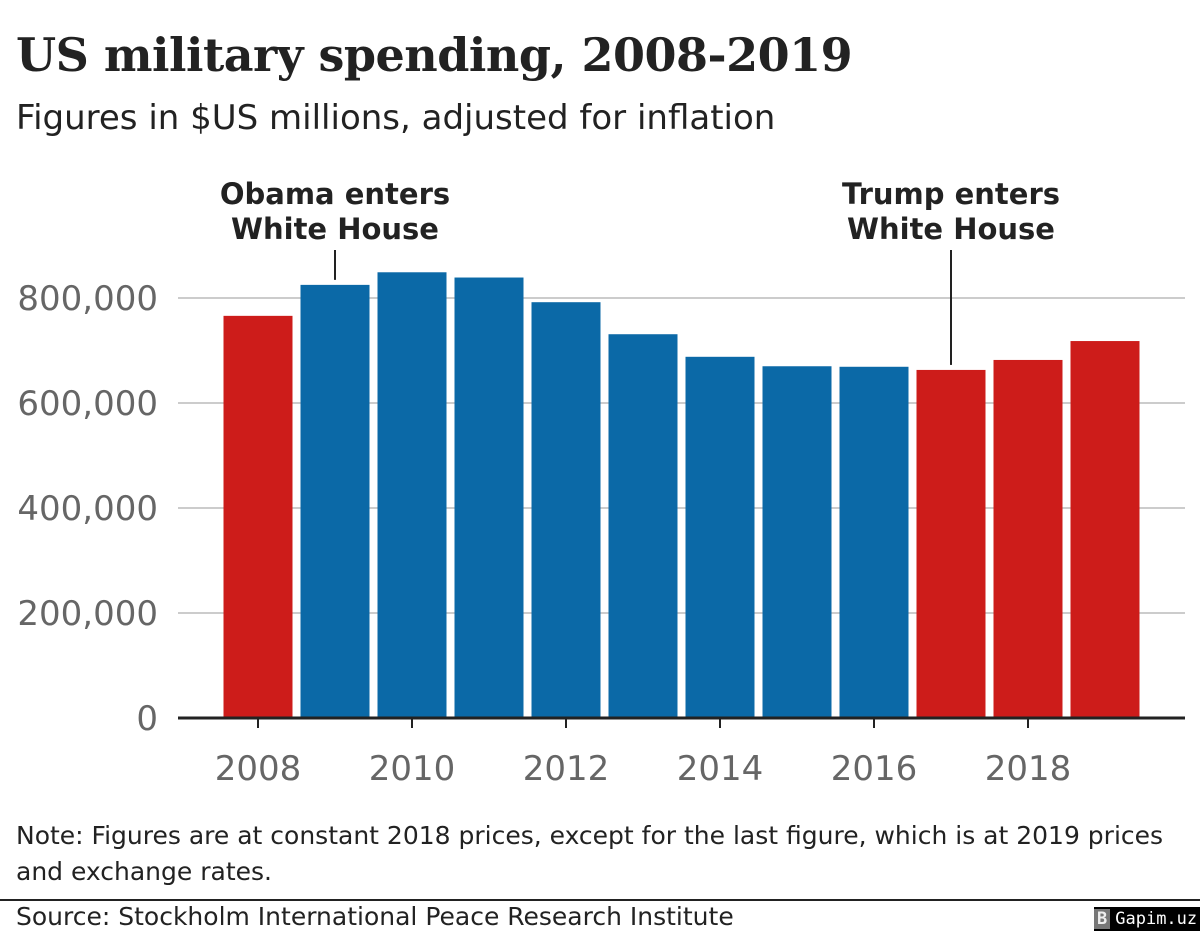 The image size is (1200, 937). I want to click on chart-title: US military spending, 2008-2019, so click(434, 55).